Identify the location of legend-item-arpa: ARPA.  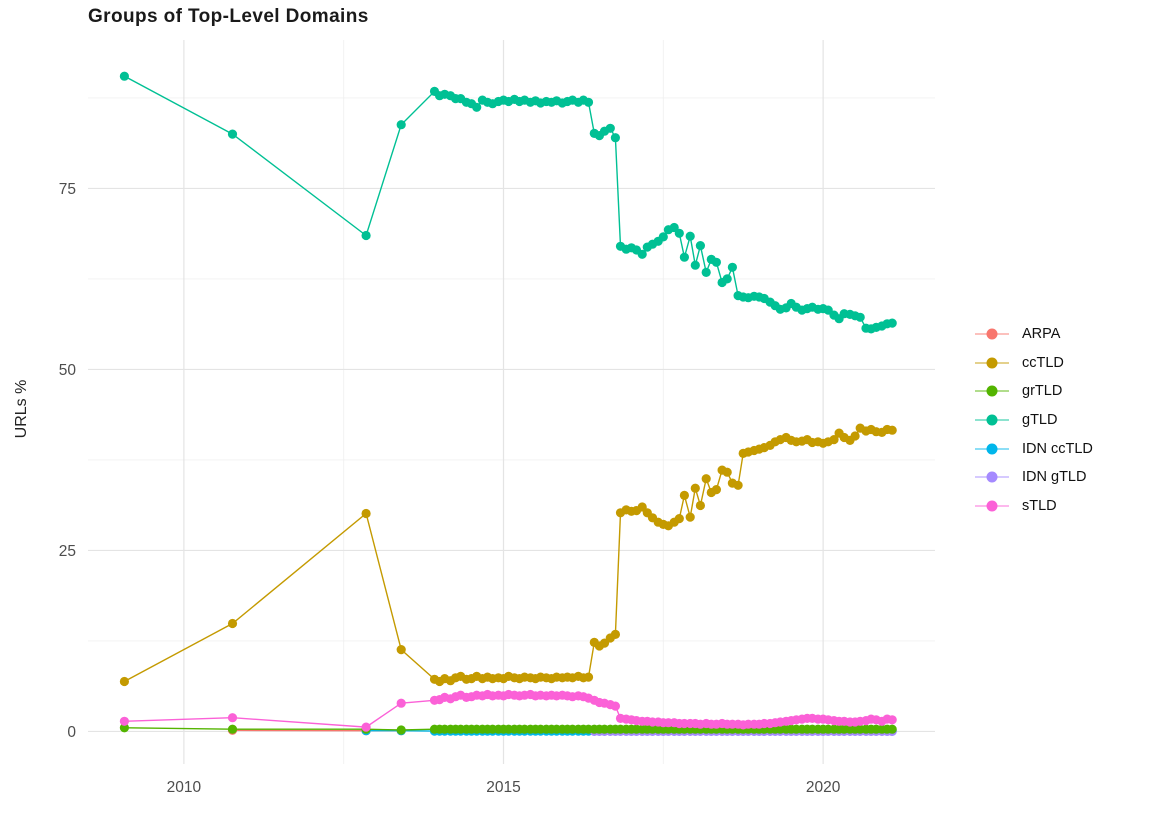
(1034, 334).